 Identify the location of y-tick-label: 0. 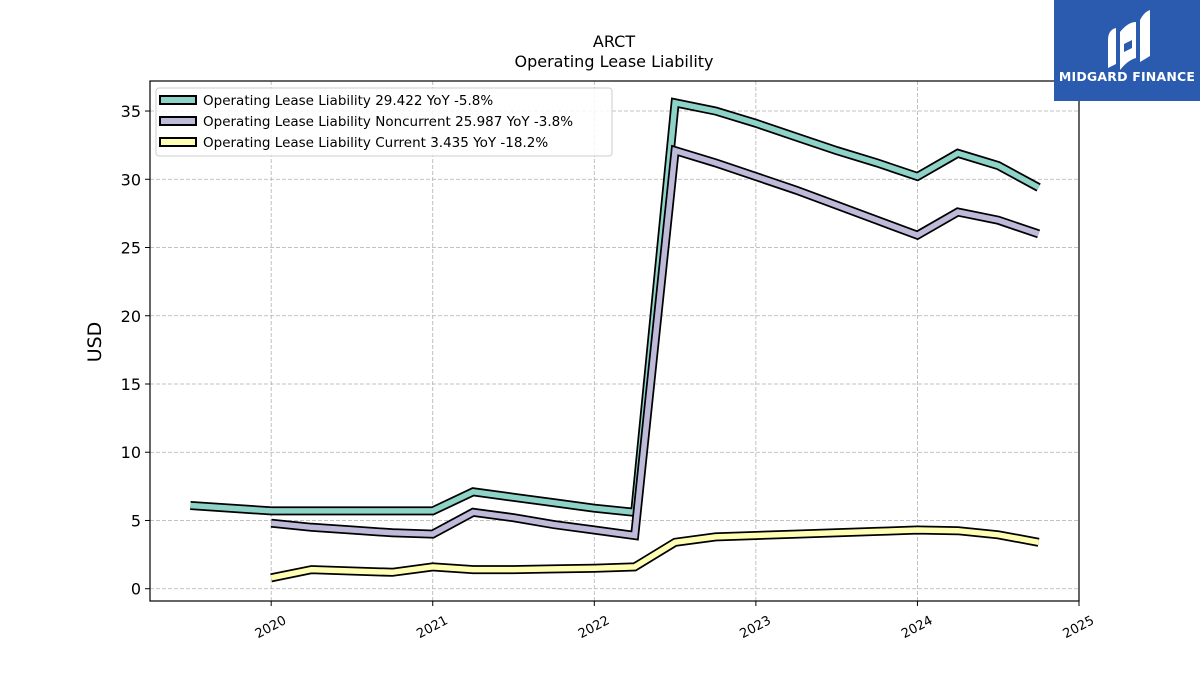
(136, 589).